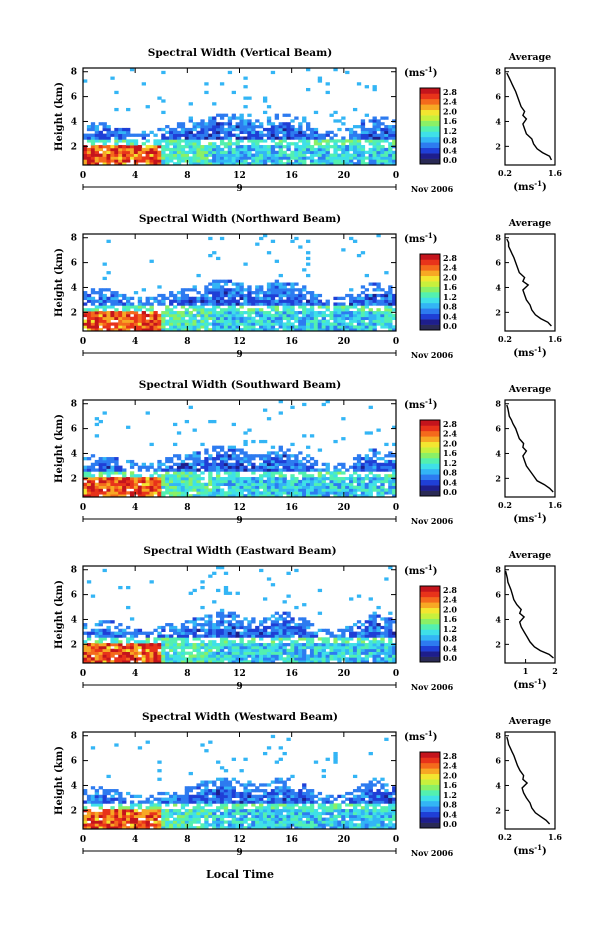 Image resolution: width=616 pixels, height=929 pixels. Describe the element at coordinates (239, 176) in the screenshot. I see `x-tick-label: 12` at that location.